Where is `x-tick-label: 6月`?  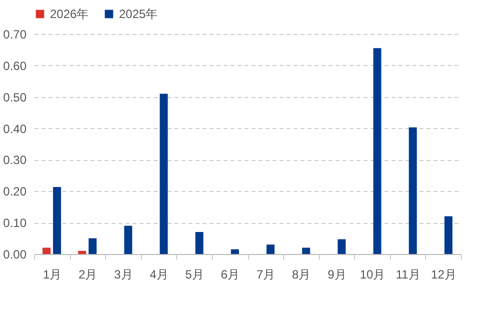
x-tick-label: 6月 is located at coordinates (230, 275).